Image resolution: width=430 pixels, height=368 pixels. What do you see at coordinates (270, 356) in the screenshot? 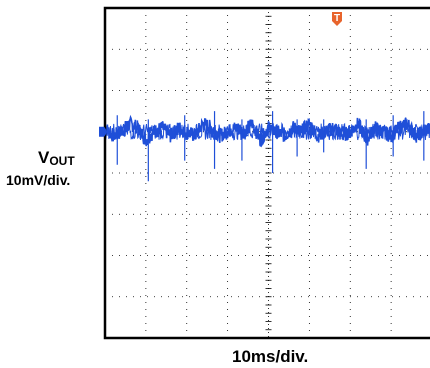
I see `timebase-label: 10ms/div.` at bounding box center [270, 356].